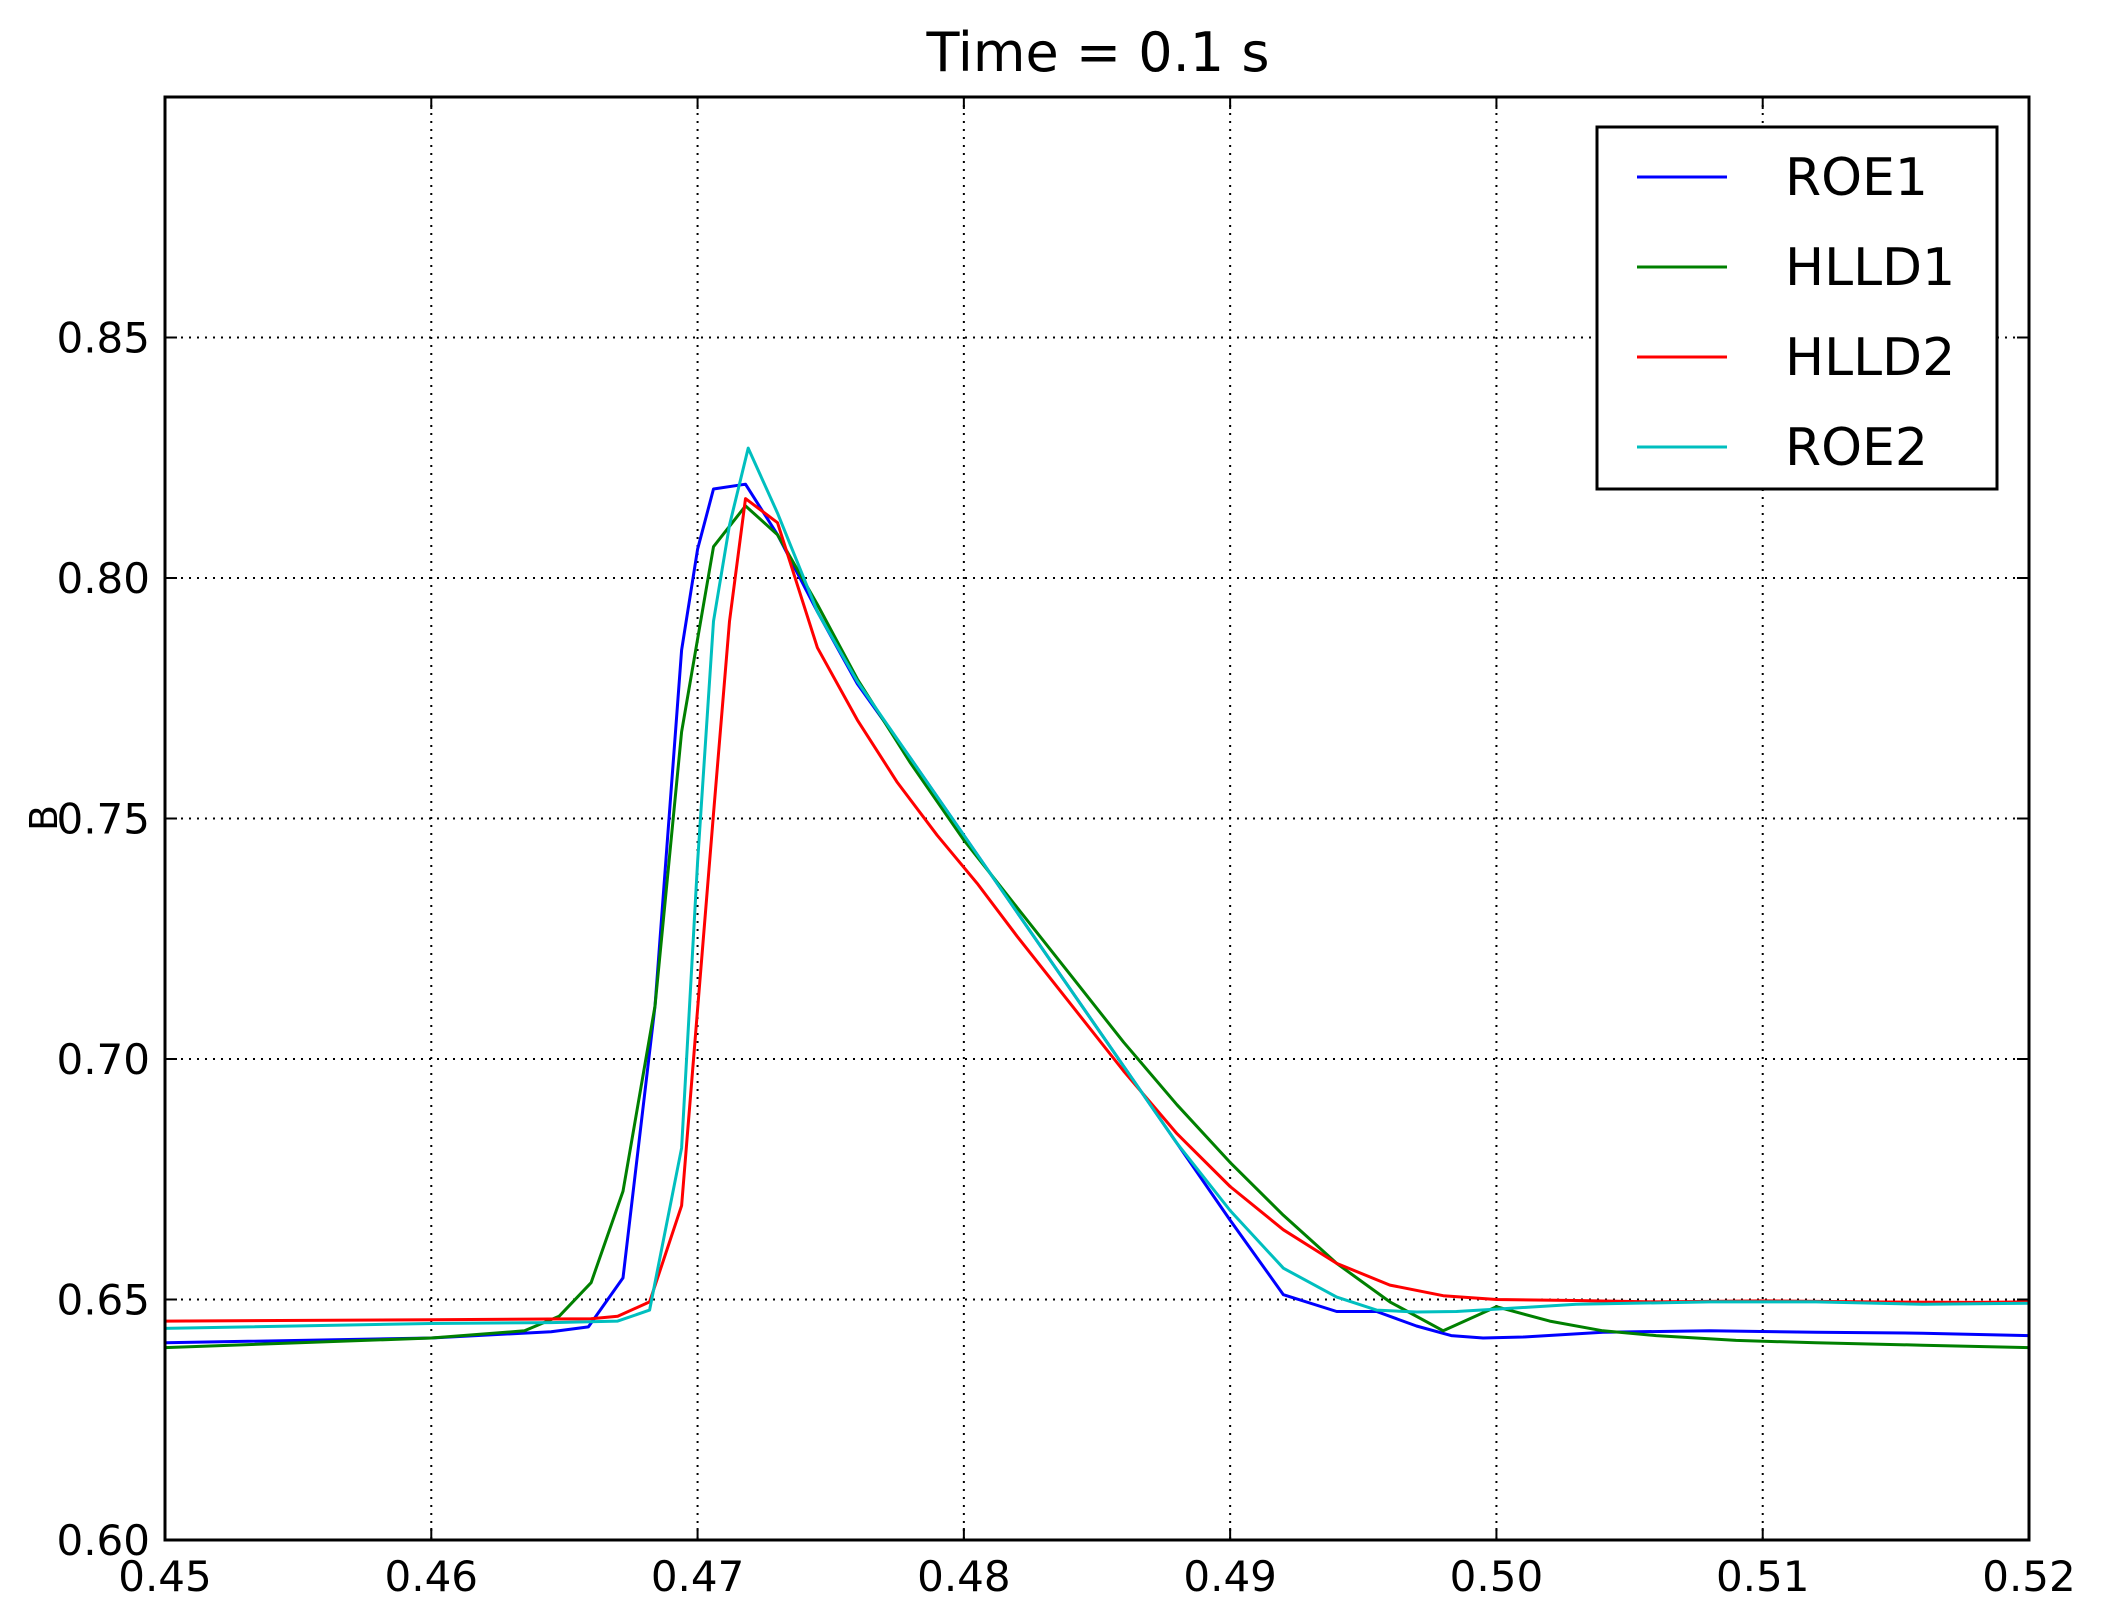 The image size is (2105, 1621). Describe the element at coordinates (1870, 358) in the screenshot. I see `legend-label: HLLD2` at that location.